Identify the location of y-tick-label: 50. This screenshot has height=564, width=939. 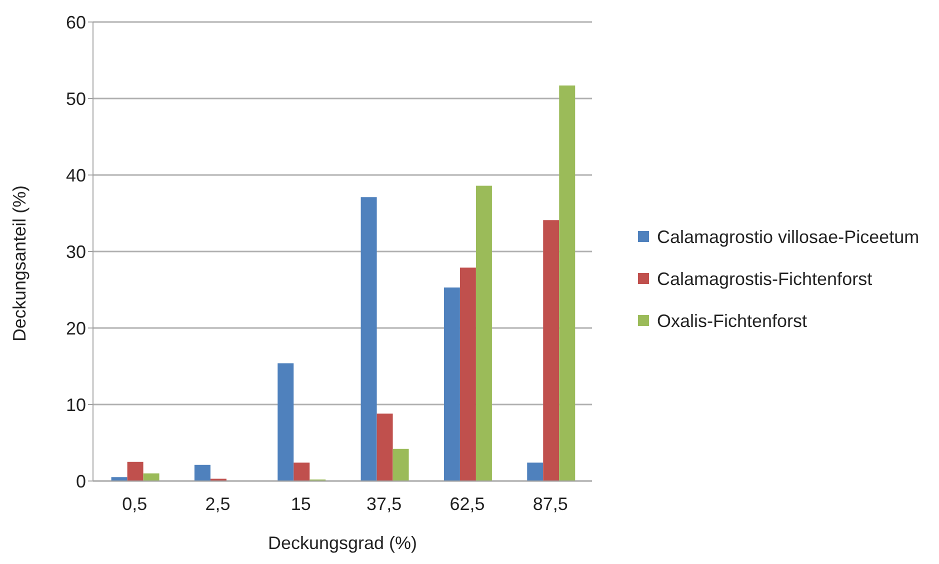
(76, 98).